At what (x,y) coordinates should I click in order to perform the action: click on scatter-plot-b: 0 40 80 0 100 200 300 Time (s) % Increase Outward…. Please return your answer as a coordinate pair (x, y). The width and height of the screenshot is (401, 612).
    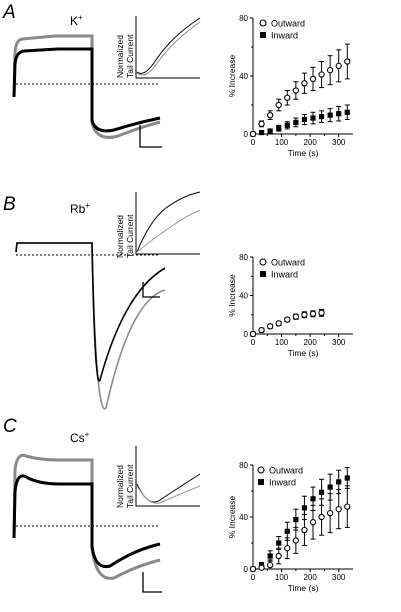
    Looking at the image, I should click on (290, 305).